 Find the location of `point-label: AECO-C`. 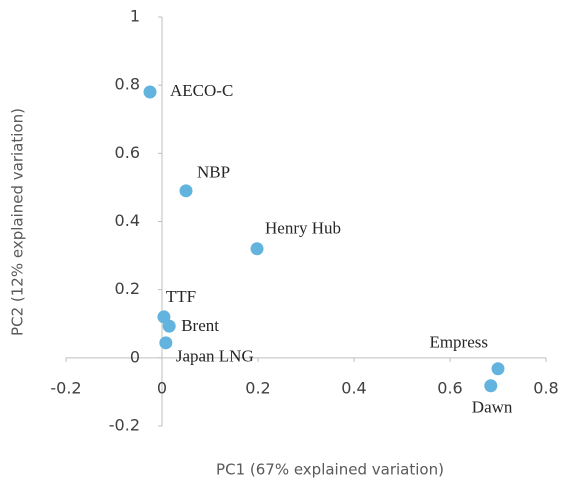

point-label: AECO-C is located at coordinates (201, 90).